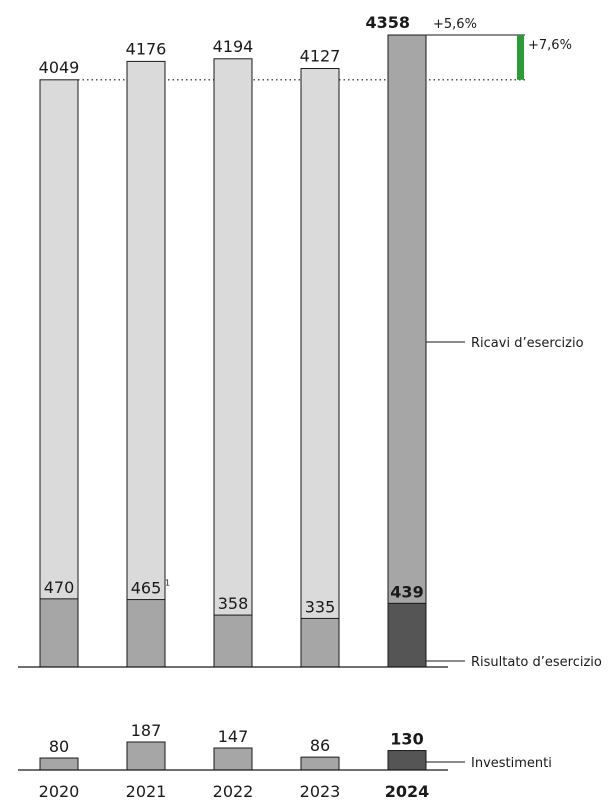 The image size is (611, 803). What do you see at coordinates (320, 745) in the screenshot?
I see `investment-value-label-2023: 86` at bounding box center [320, 745].